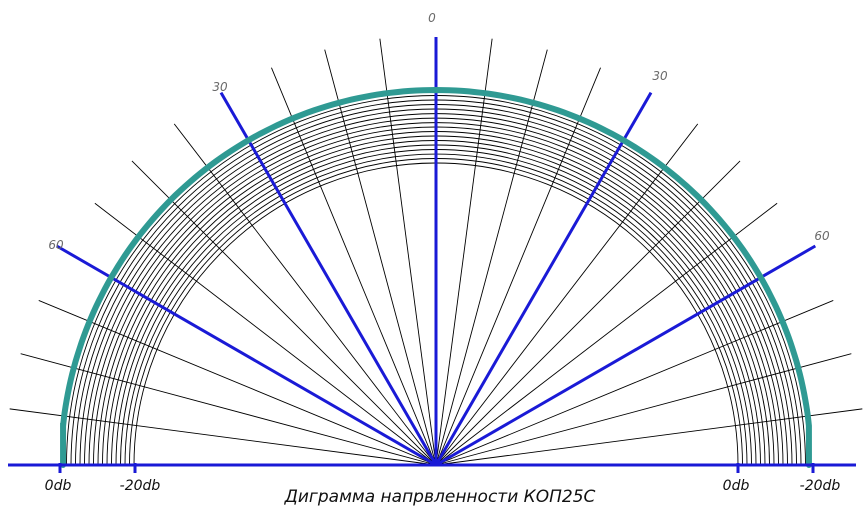 The width and height of the screenshot is (864, 508). Describe the element at coordinates (736, 486) in the screenshot. I see `db-label-right-0db: 0db` at that location.